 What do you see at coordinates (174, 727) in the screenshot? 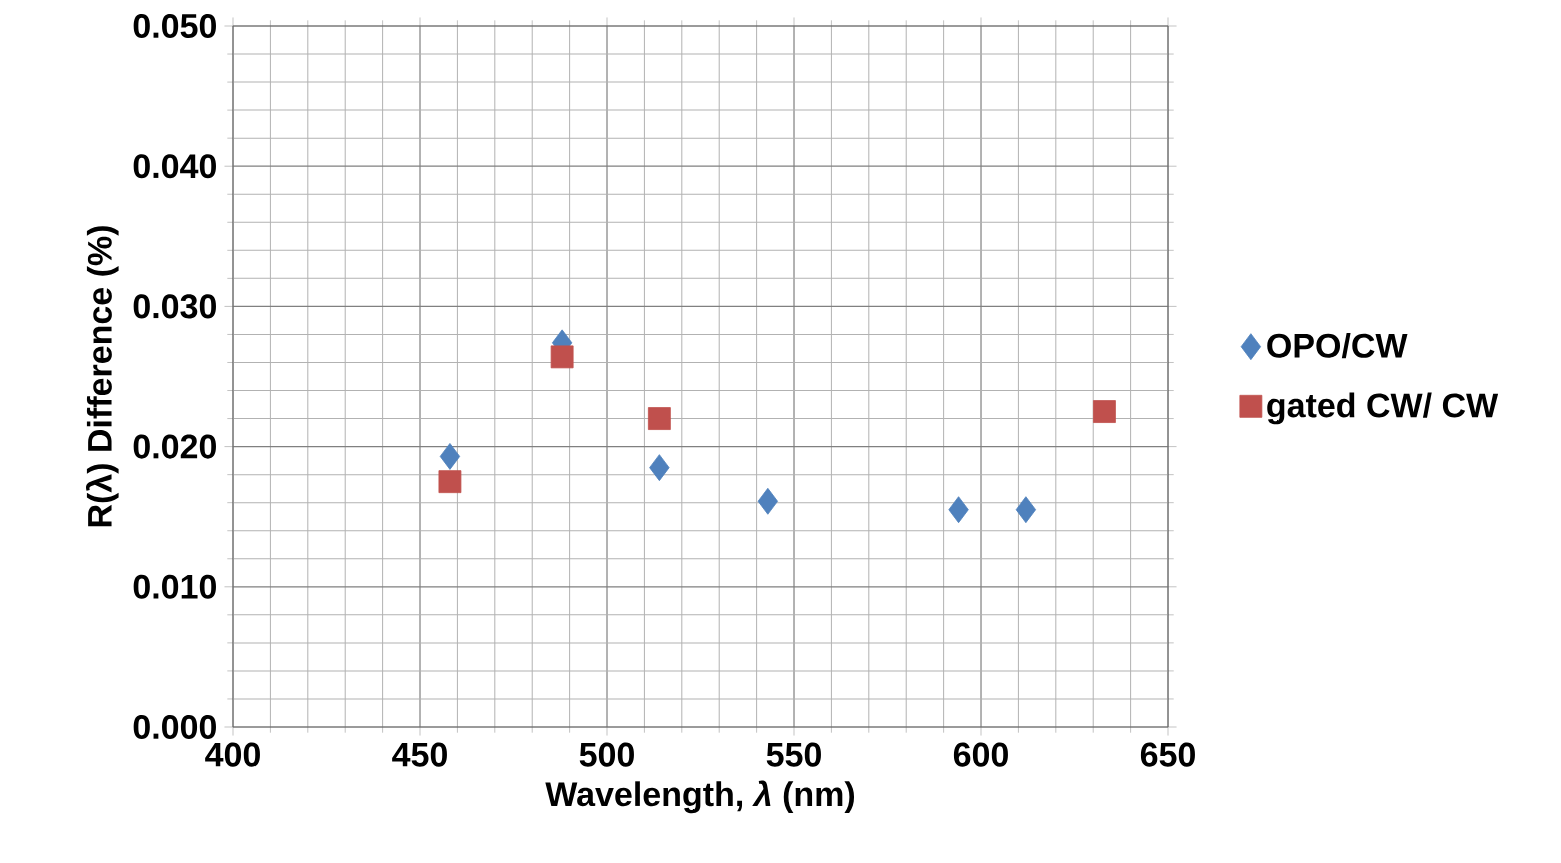
I see `y-tick-label: 0.000` at bounding box center [174, 727].